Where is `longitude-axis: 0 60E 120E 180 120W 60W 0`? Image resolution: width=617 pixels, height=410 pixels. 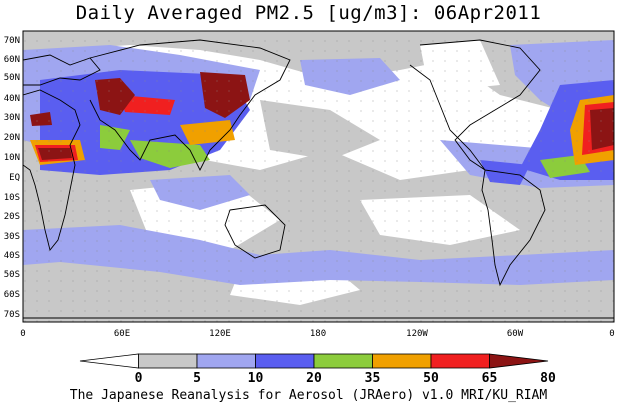 longitude-axis: 0 60E 120E 180 120W 60W 0 is located at coordinates (317, 334).